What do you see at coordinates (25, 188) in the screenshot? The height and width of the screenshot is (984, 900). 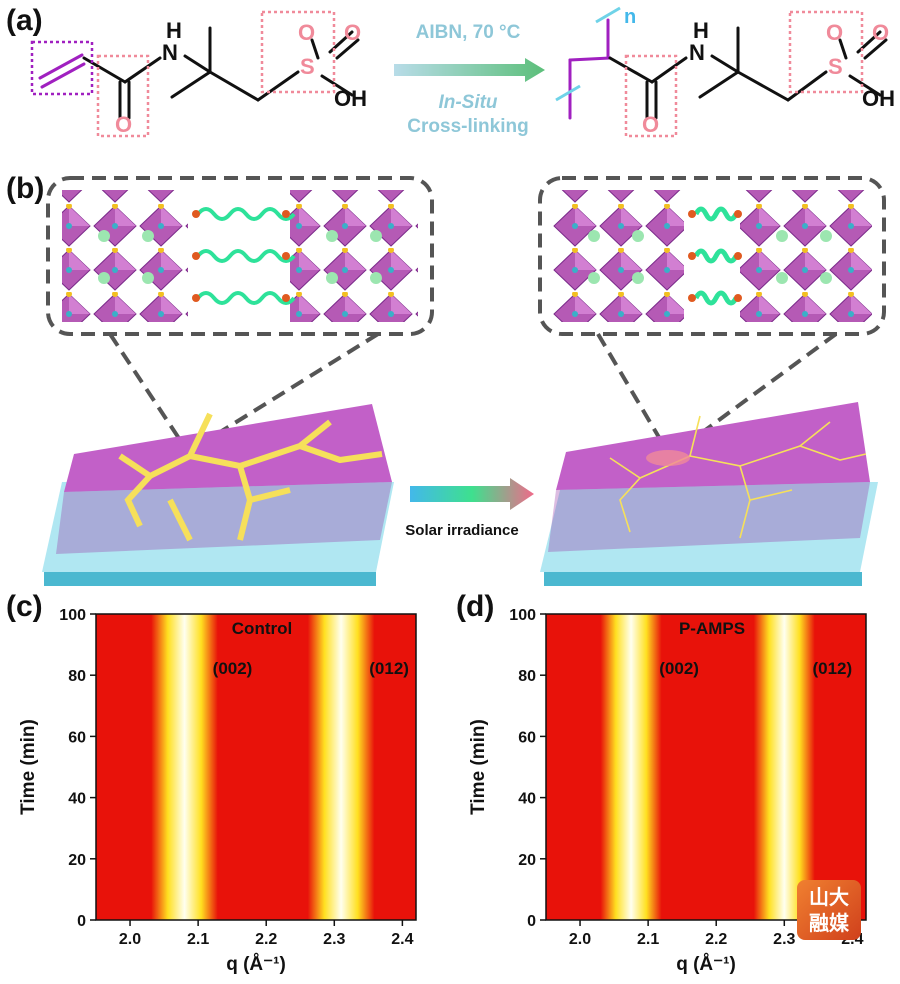 I see `panel-label-b: (b)` at bounding box center [25, 188].